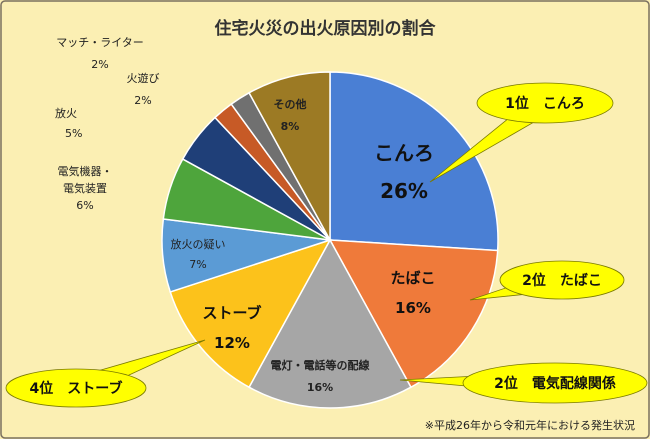 The image size is (650, 439). Describe the element at coordinates (142, 100) in the screenshot. I see `slice-value-7: 2%` at that location.